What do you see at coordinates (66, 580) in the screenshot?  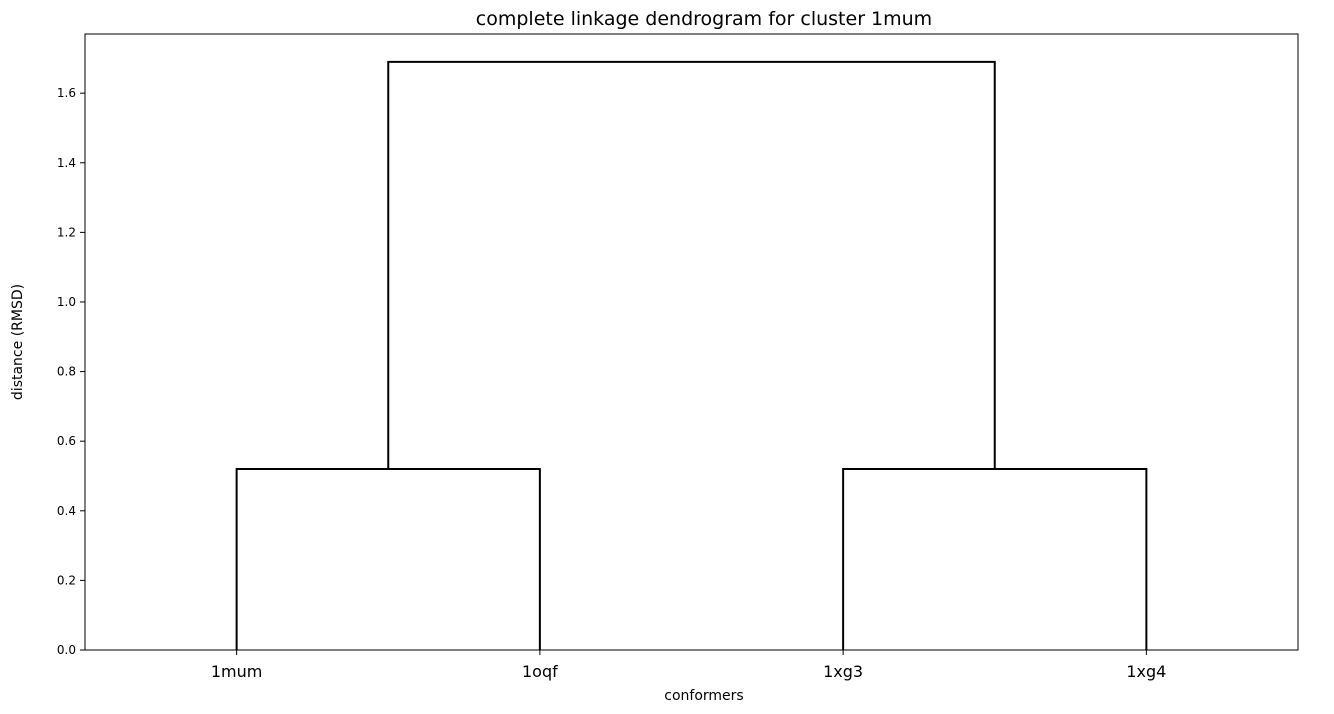 I see `y-tick-label: 0.2` at bounding box center [66, 580].